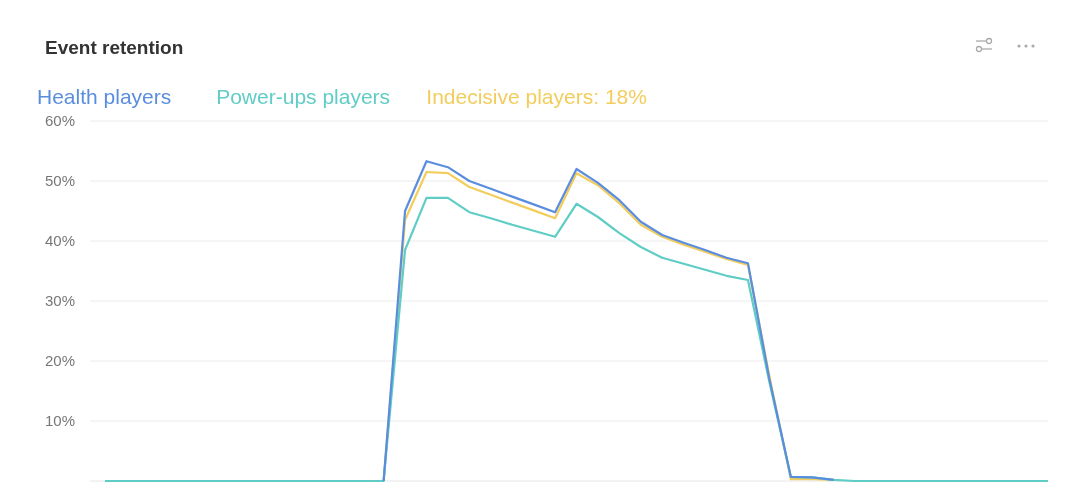 The height and width of the screenshot is (503, 1077). What do you see at coordinates (60, 421) in the screenshot?
I see `y-tick-label: 10%` at bounding box center [60, 421].